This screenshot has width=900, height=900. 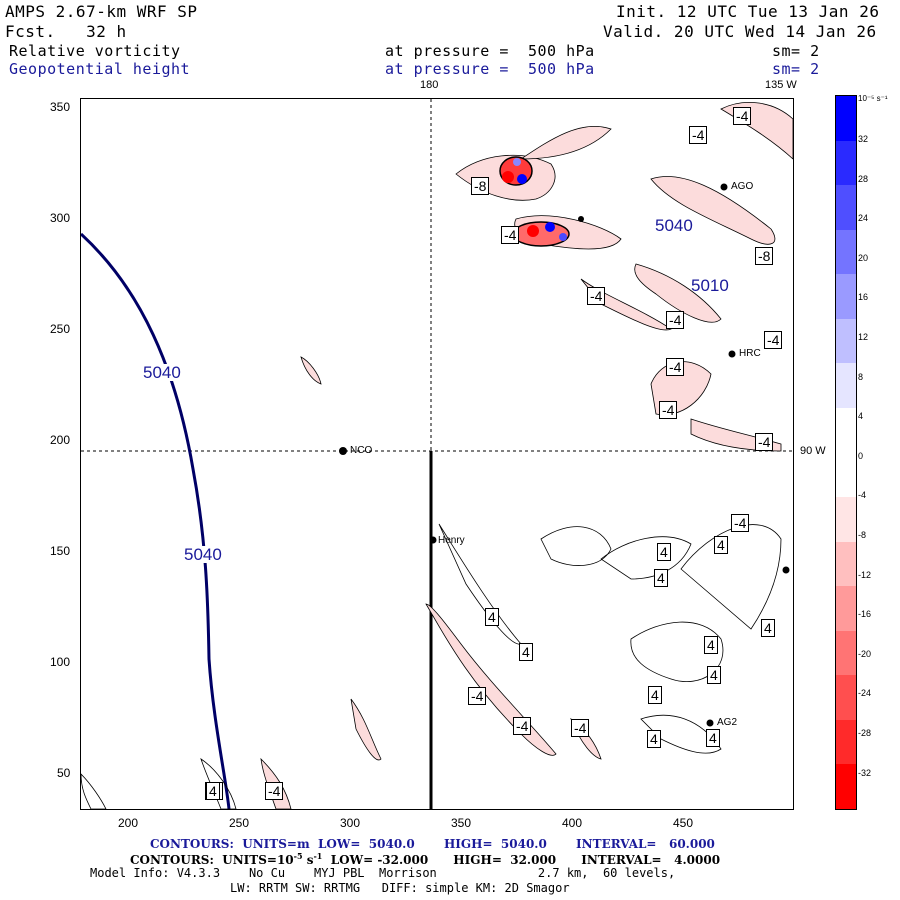 I want to click on y-tick: 300, so click(x=60, y=218).